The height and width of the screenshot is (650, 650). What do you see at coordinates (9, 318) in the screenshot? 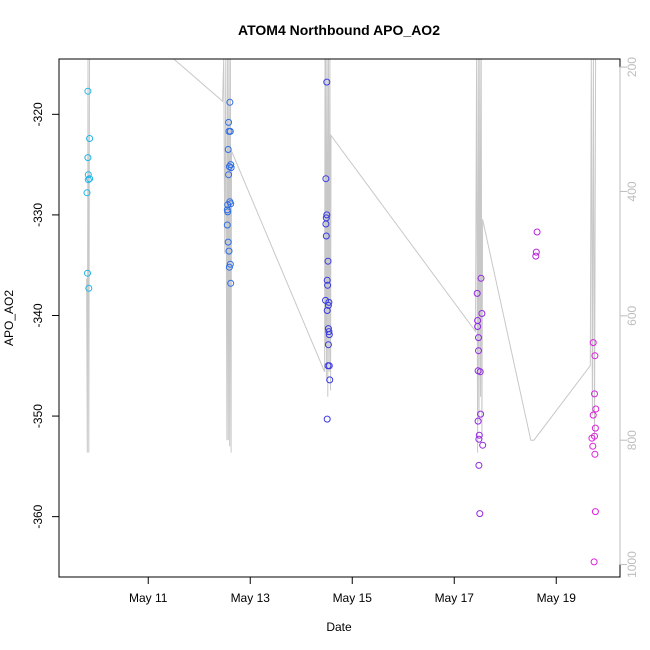
I see `y-axis-label: APO_AO2` at bounding box center [9, 318].